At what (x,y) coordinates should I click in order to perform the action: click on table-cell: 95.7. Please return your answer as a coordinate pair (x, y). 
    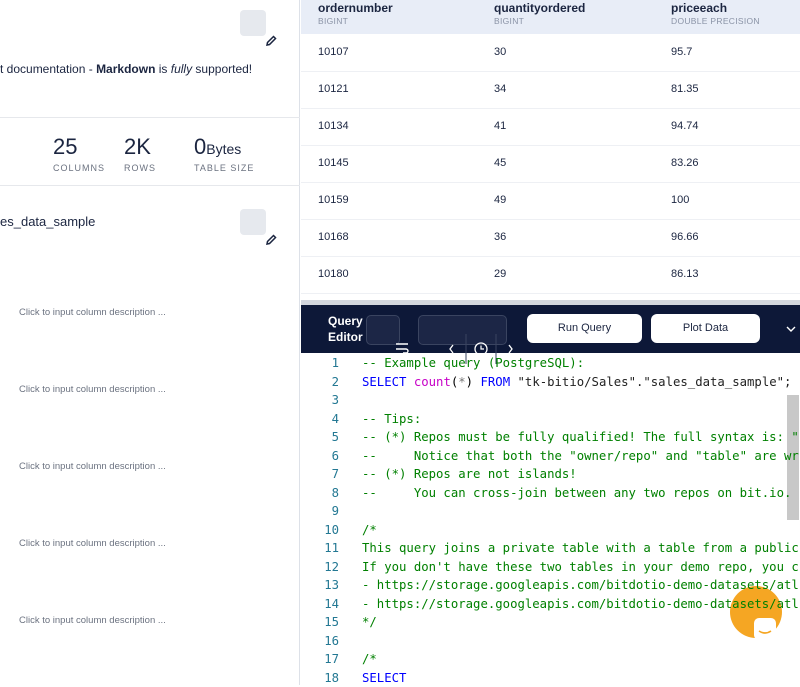
    Looking at the image, I should click on (681, 52).